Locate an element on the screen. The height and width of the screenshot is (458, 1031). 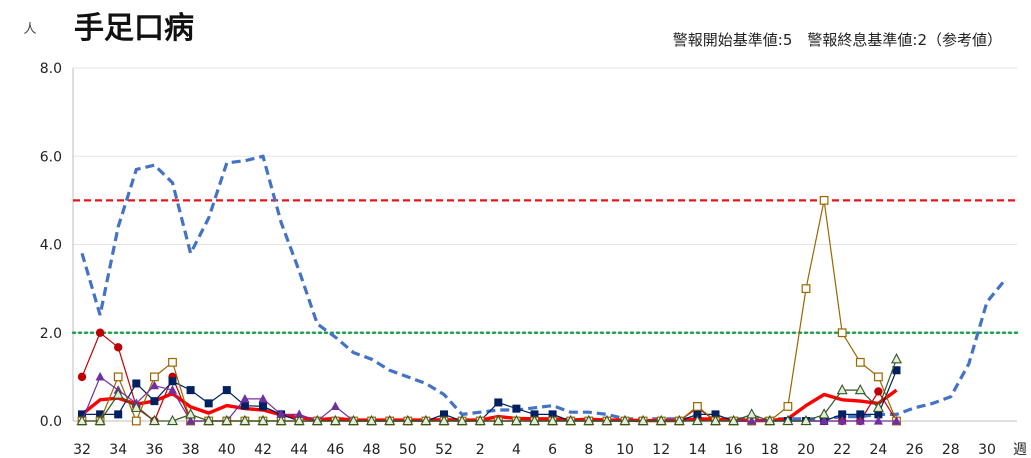
x-tick-label: 52 is located at coordinates (444, 450).